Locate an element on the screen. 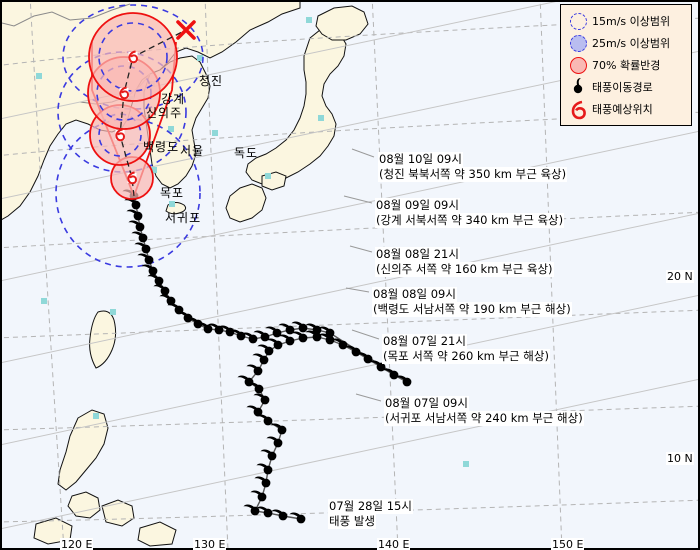  annotation-time: 08월 07일 21시 is located at coordinates (424, 341).